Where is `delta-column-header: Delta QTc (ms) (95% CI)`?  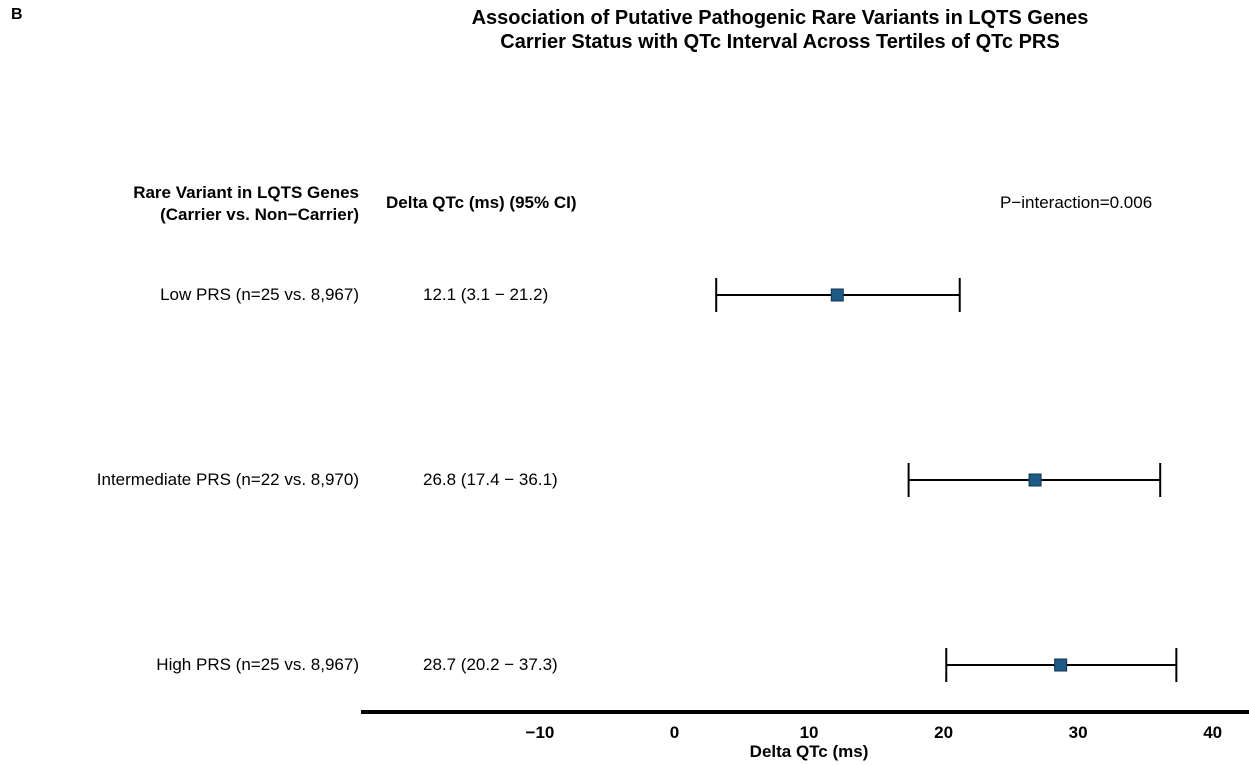
delta-column-header: Delta QTc (ms) (95% CI) is located at coordinates (481, 202).